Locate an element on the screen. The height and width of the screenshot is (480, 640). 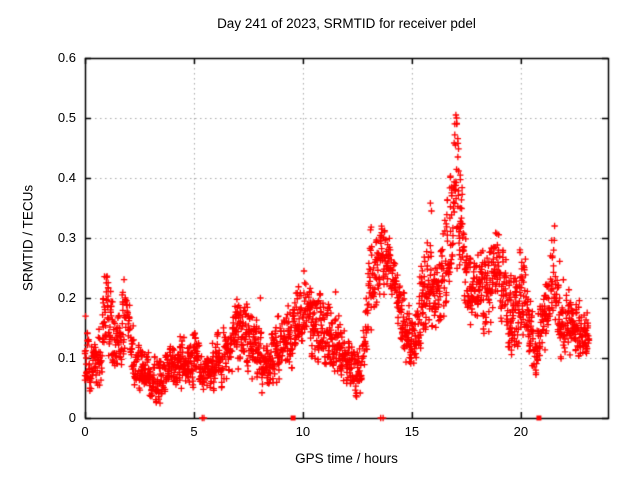
x-tick-label: 5 is located at coordinates (194, 431).